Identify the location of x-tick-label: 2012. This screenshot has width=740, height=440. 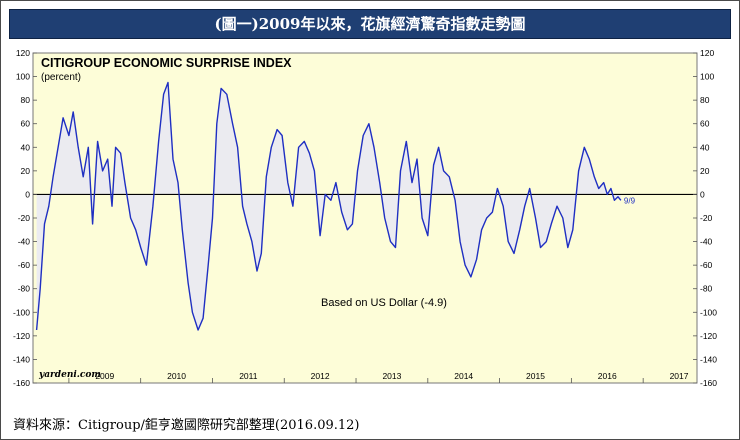
(320, 376).